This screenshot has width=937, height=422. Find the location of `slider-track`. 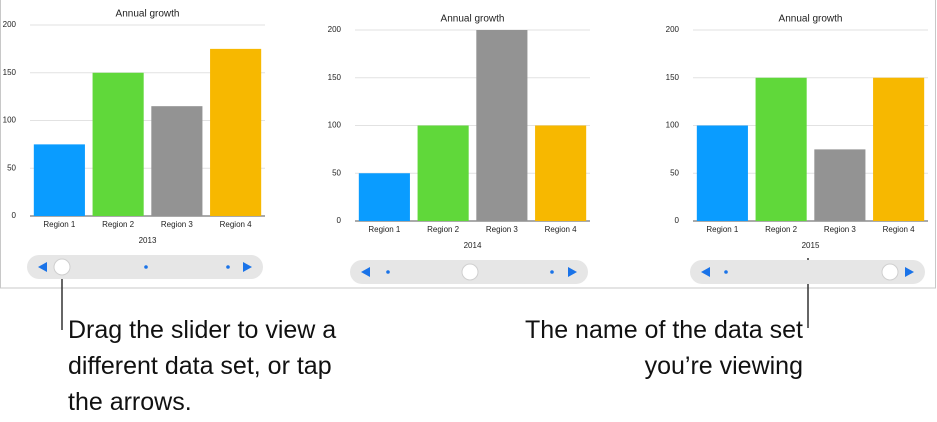

slider-track is located at coordinates (807, 272).